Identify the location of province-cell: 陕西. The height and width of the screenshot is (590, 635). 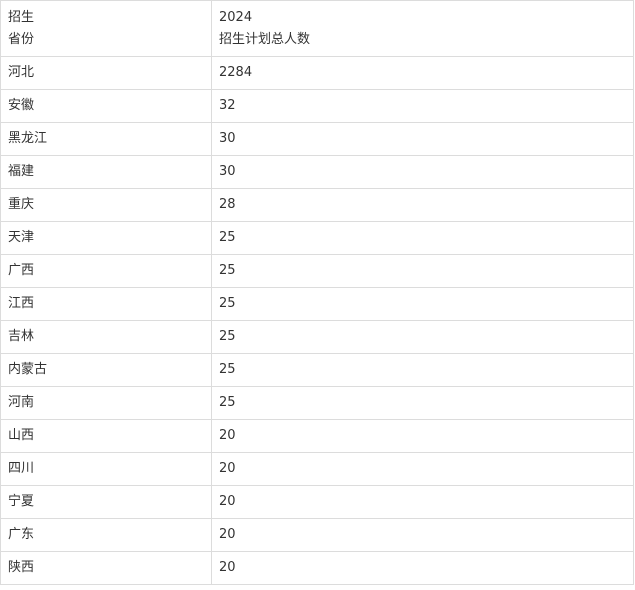
(106, 568).